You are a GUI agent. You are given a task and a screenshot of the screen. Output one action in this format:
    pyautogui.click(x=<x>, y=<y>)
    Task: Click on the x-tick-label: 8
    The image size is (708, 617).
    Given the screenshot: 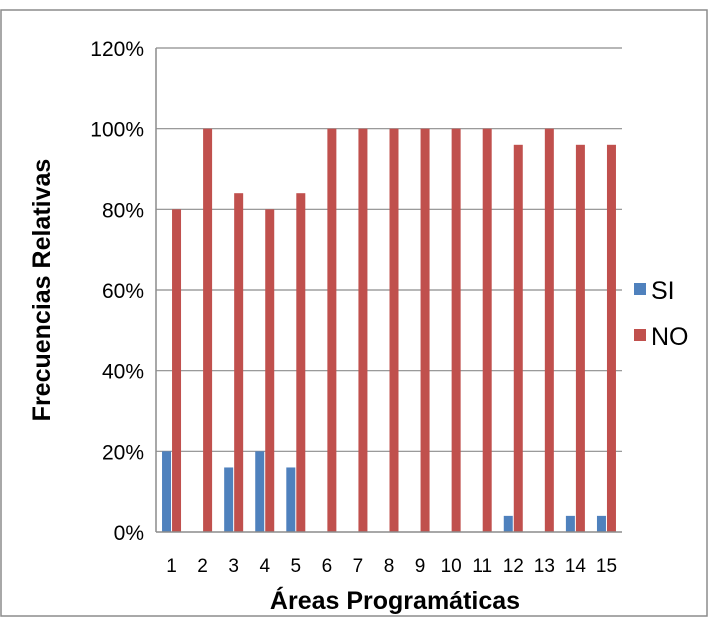 What is the action you would take?
    pyautogui.click(x=389, y=566)
    